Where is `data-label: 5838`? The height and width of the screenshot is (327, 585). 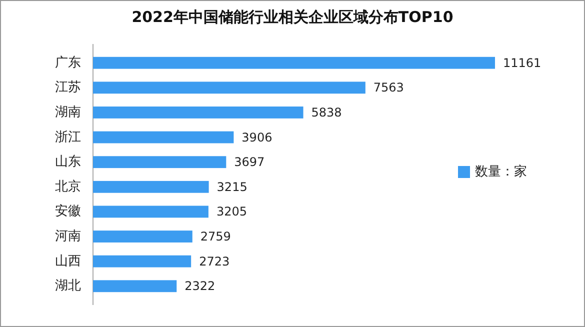
data-label: 5838 is located at coordinates (326, 112).